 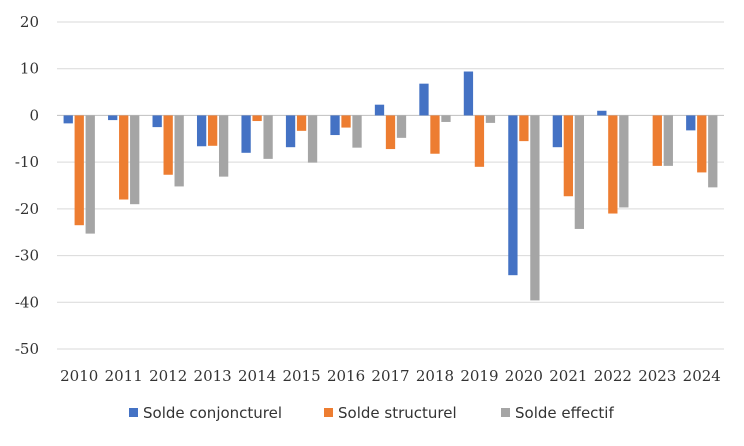 I want to click on bar-solde-conjoncturel-2024, so click(x=691, y=123).